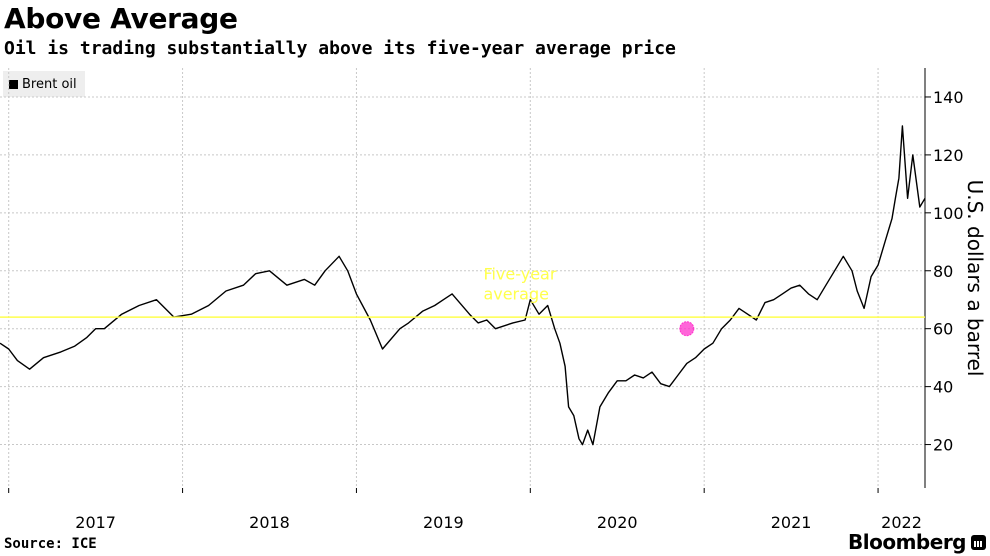 This screenshot has height=556, width=990. Describe the element at coordinates (948, 213) in the screenshot. I see `y-tick-label-100: 100` at that location.